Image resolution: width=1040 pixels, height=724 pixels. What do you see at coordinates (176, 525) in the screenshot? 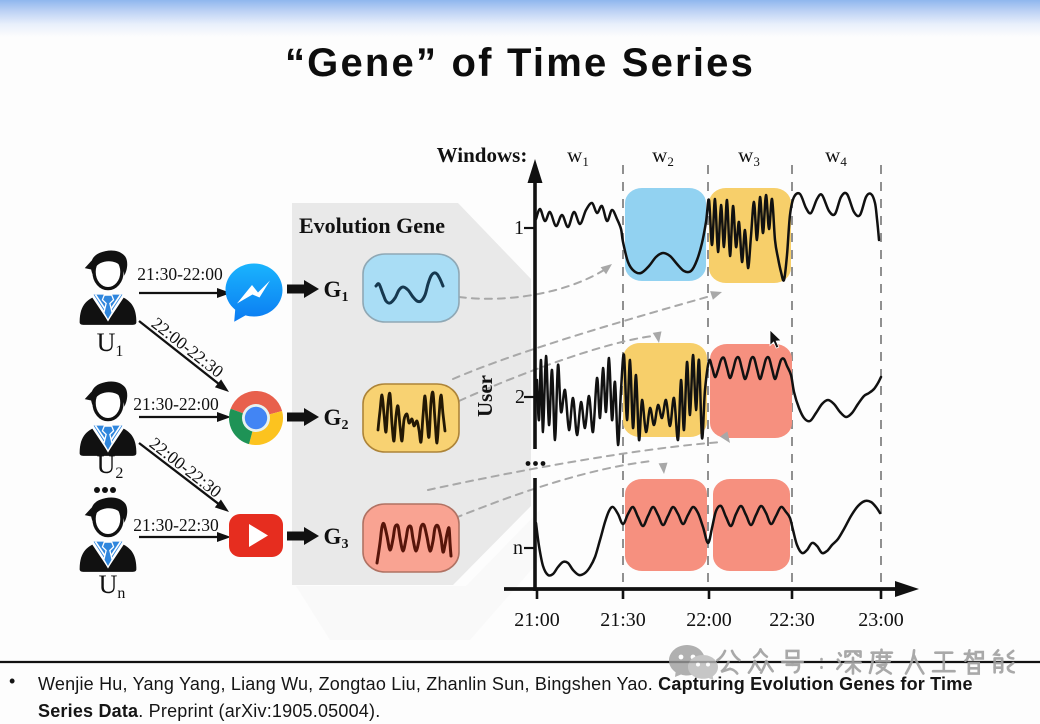
I see `svg-text: 21:30-22:30` at bounding box center [176, 525].